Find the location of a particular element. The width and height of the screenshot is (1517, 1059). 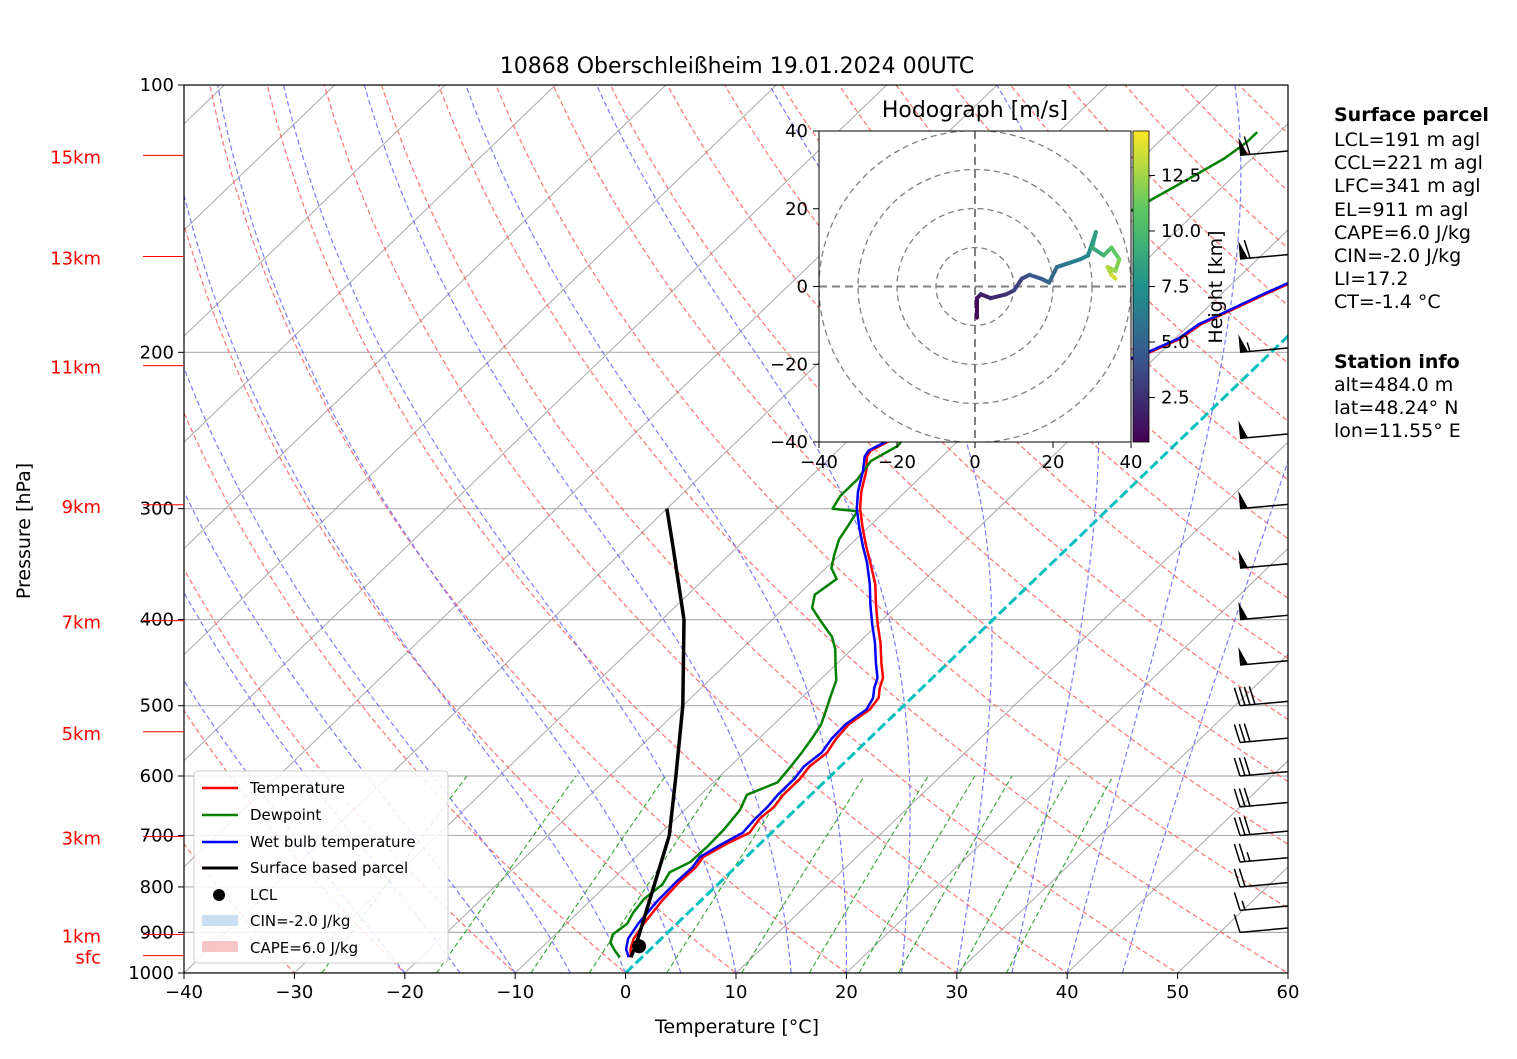

hodograph-x-tick-label: −40 is located at coordinates (819, 462).